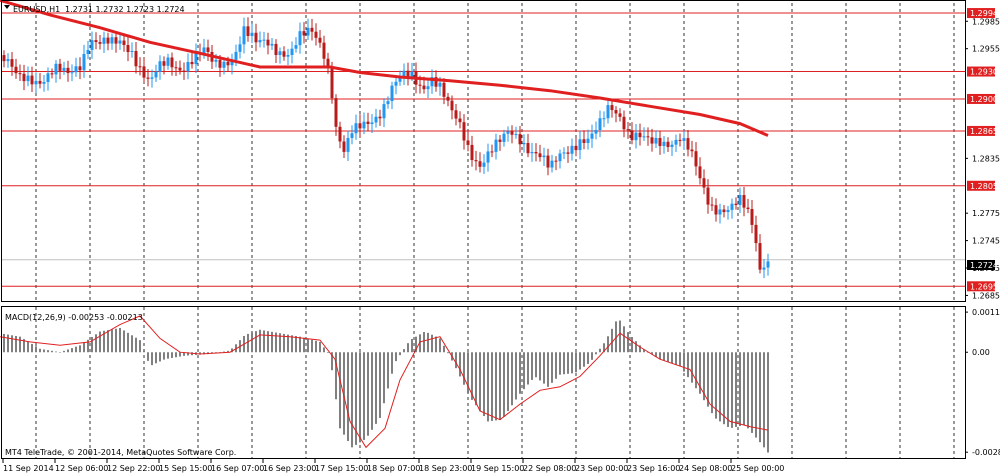 The image size is (1000, 476). Describe the element at coordinates (7, 7) in the screenshot. I see `chart-menu-arrow-icon` at that location.